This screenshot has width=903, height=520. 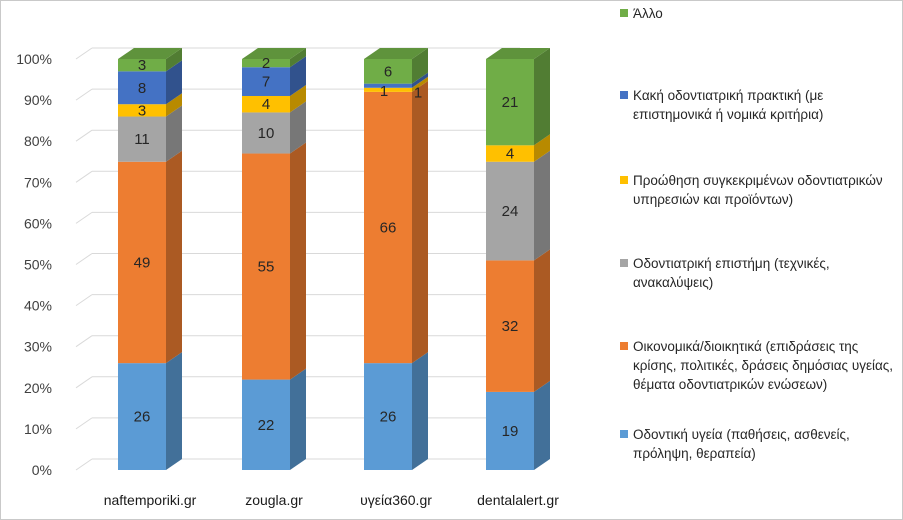 I want to click on y-tick-label: 100%, so click(x=34, y=59).